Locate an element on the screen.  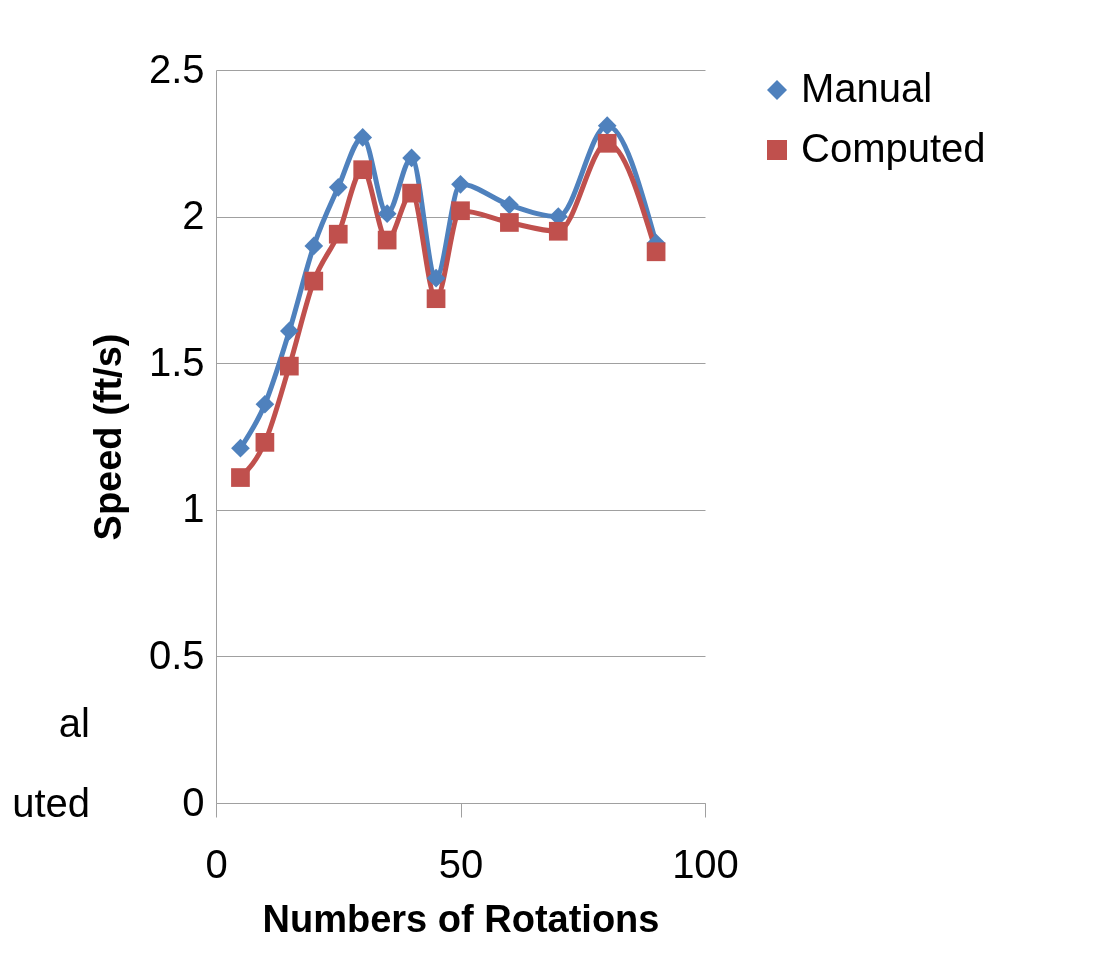
text: uted is located at coordinates (51, 803).